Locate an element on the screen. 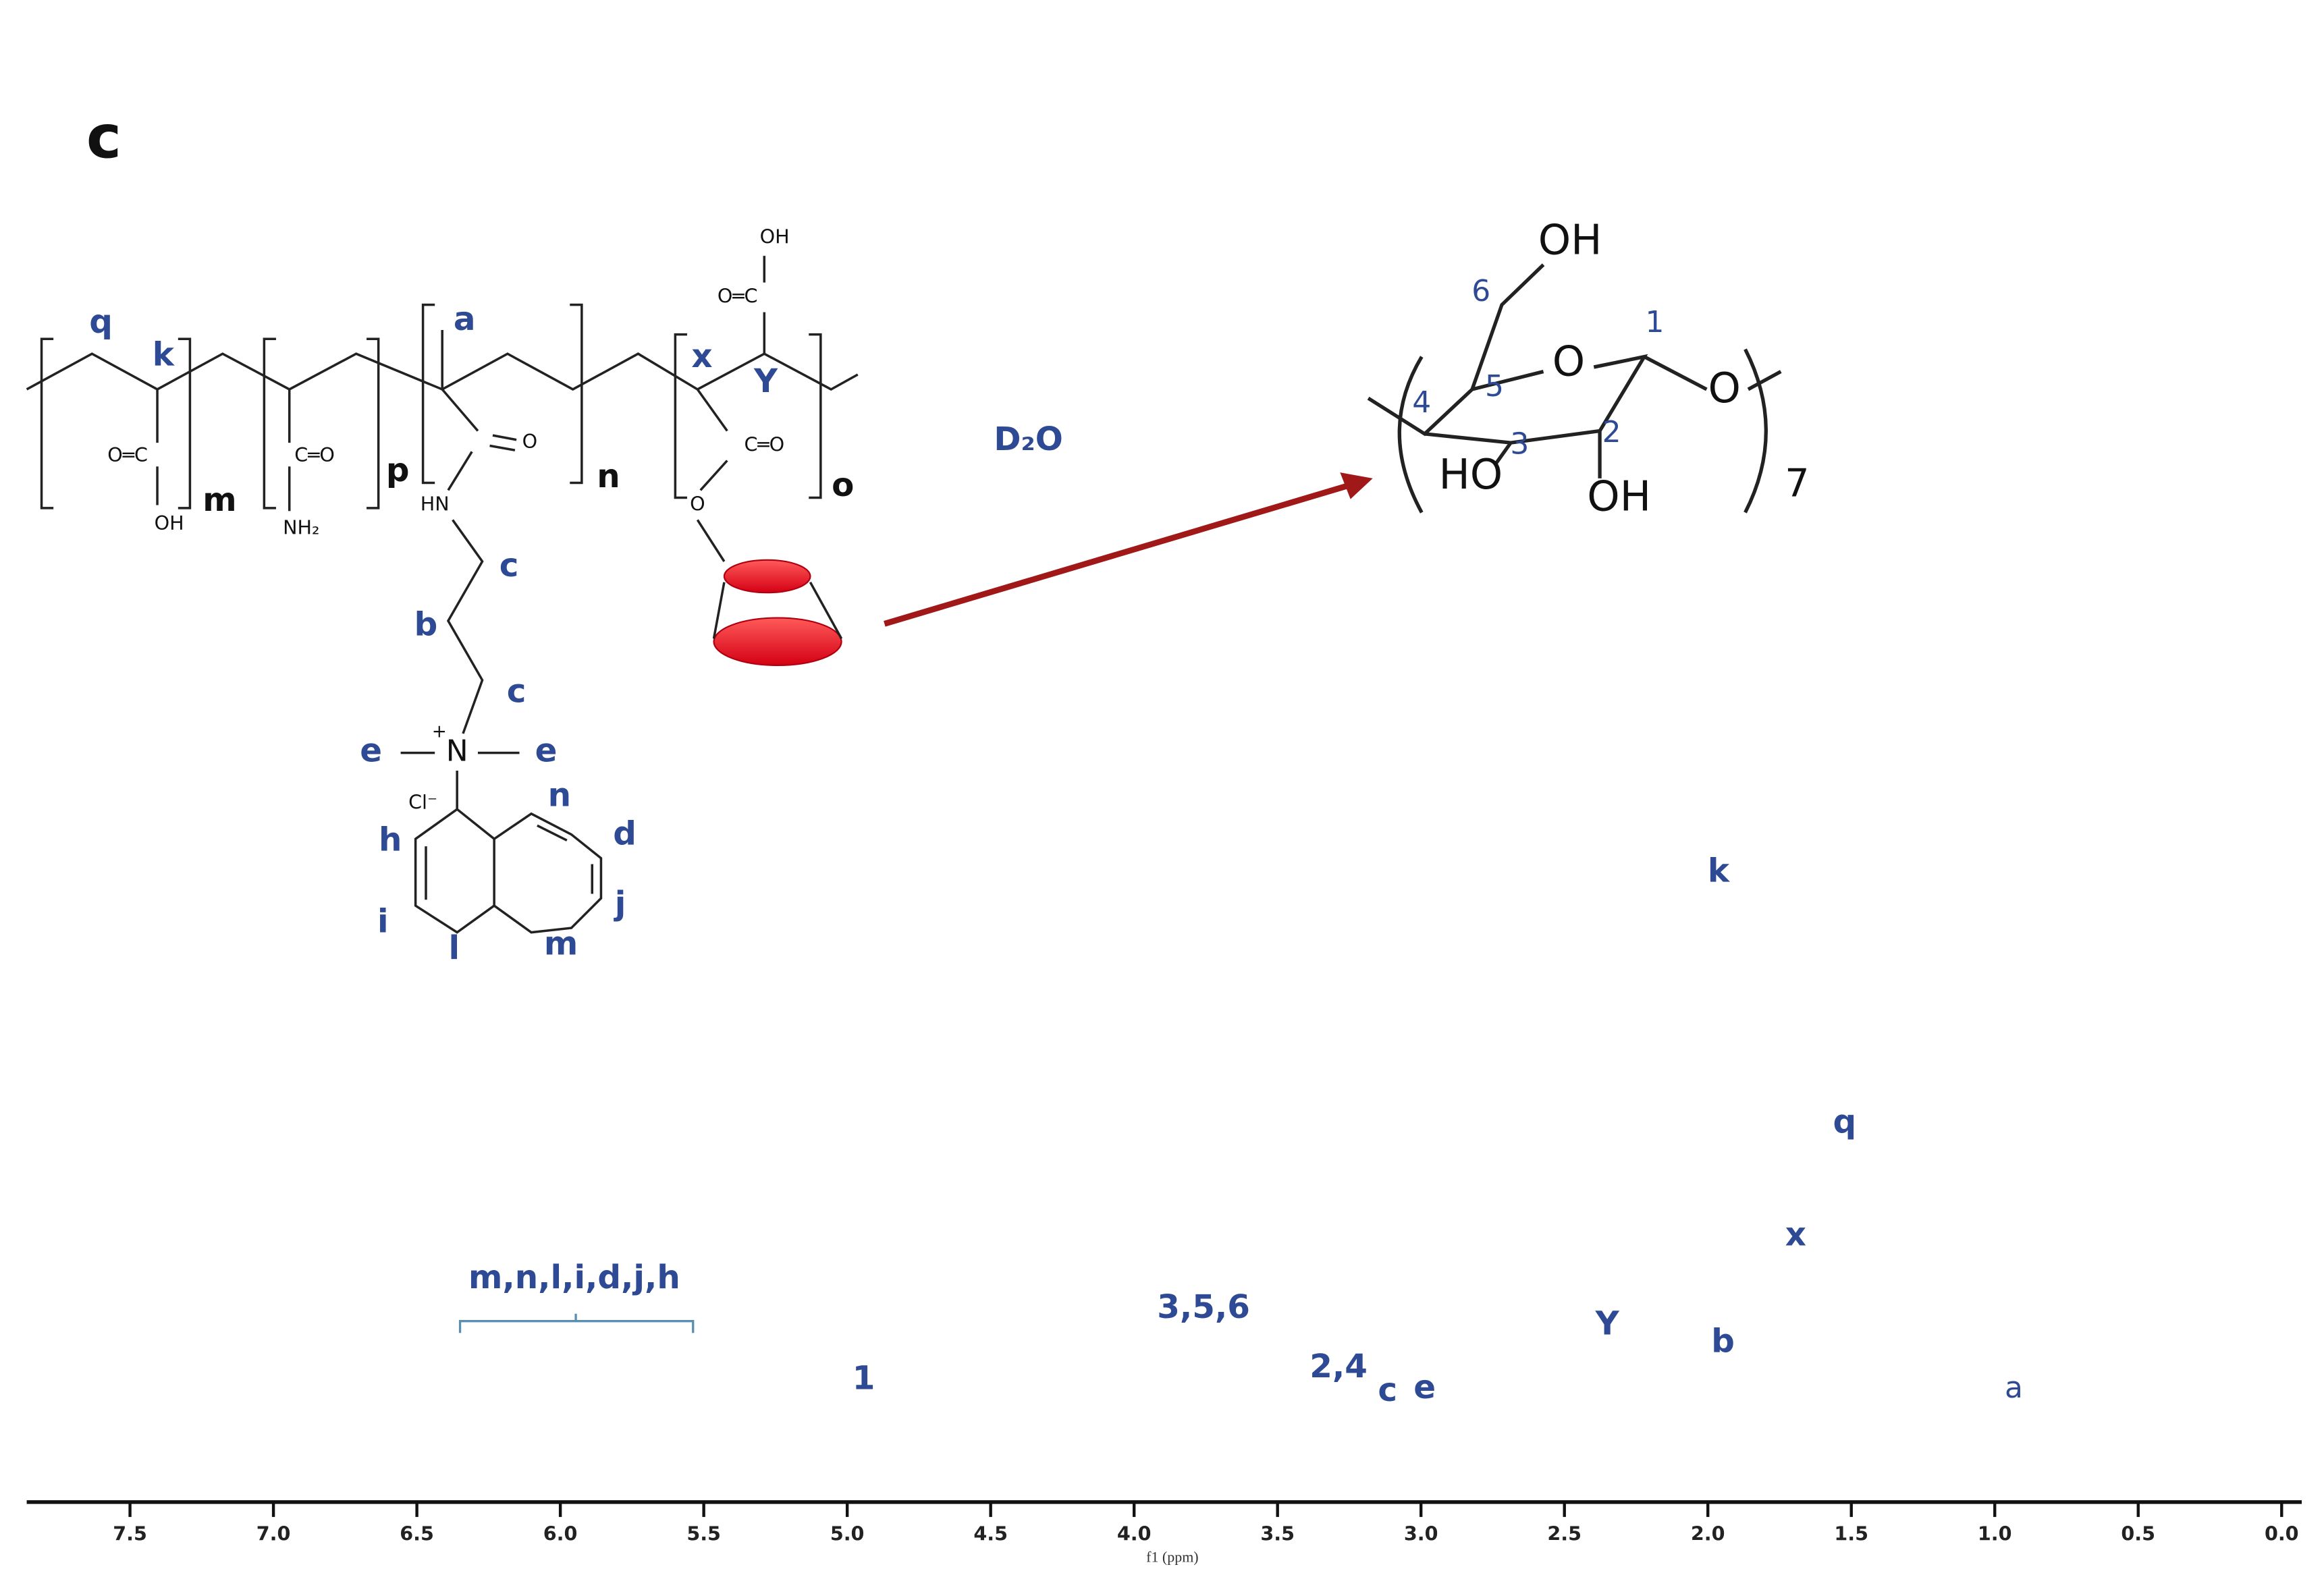 This screenshot has height=1571, width=2324. peak-label: m,n,l,i,d,j,h is located at coordinates (574, 1278).